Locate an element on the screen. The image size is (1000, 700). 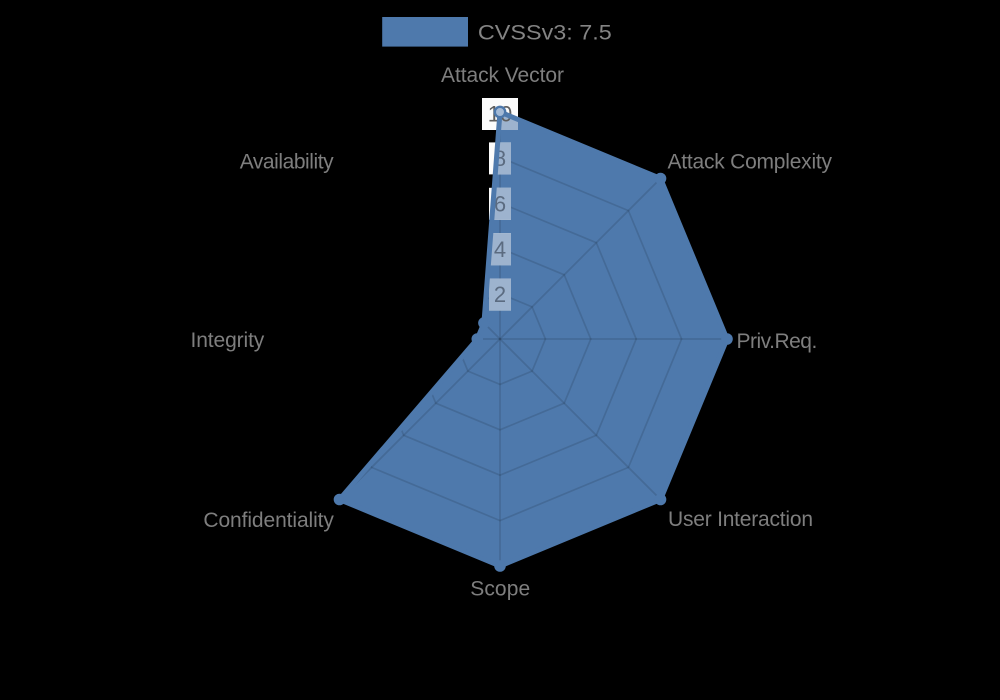
svg-text: Priv.Req. is located at coordinates (777, 341).